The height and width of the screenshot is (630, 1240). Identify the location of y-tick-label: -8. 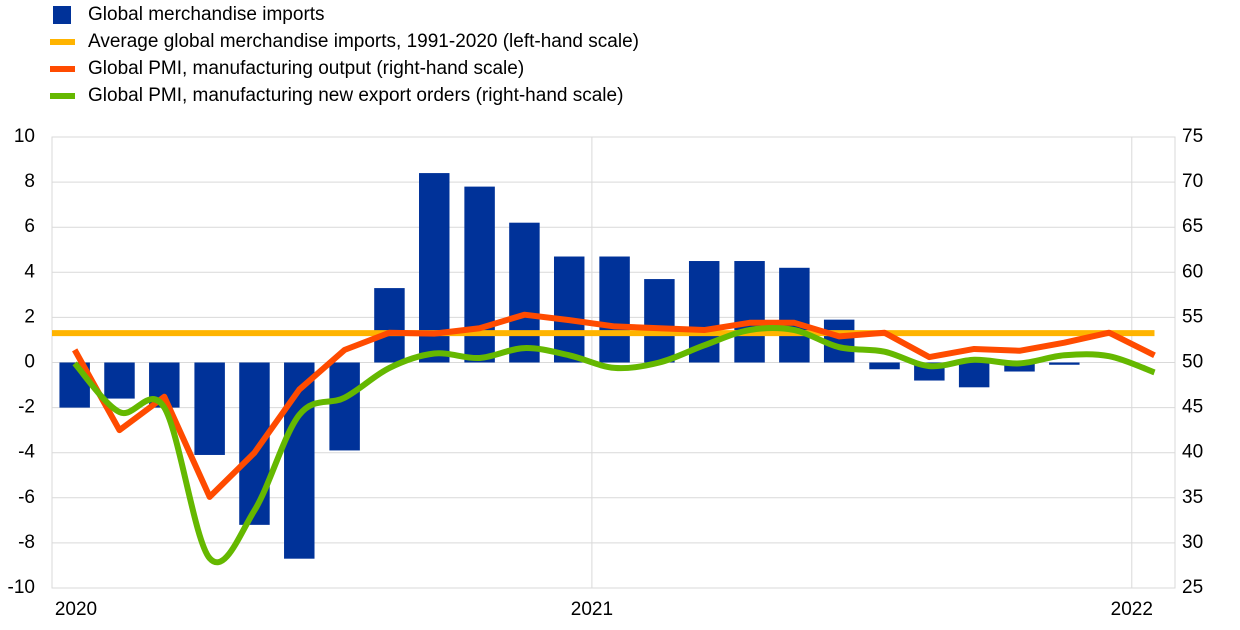
(26, 542).